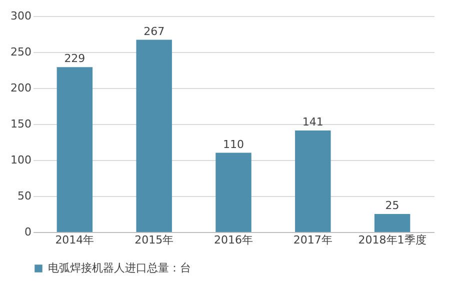 The image size is (452, 292). What do you see at coordinates (21, 52) in the screenshot?
I see `y-tick-label: 250` at bounding box center [21, 52].